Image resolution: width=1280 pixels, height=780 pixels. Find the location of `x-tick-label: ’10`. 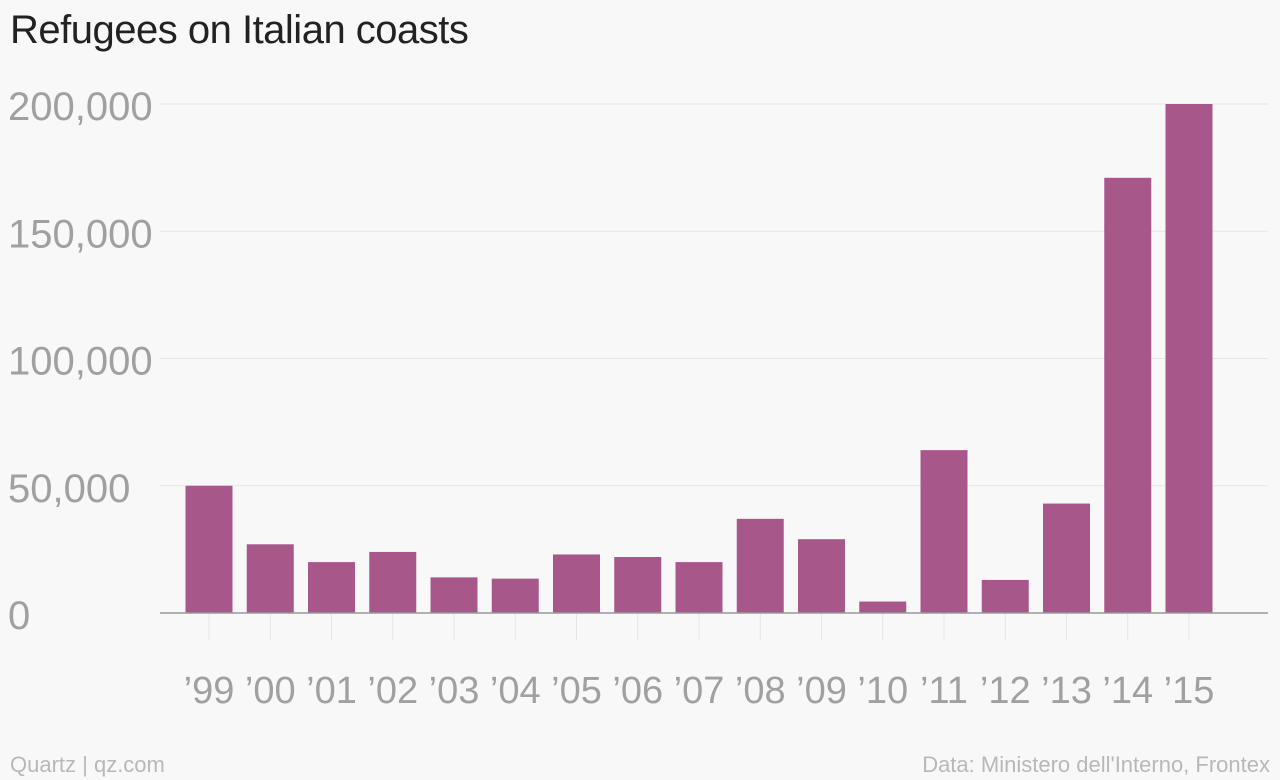

x-tick-label: ’10 is located at coordinates (882, 691).